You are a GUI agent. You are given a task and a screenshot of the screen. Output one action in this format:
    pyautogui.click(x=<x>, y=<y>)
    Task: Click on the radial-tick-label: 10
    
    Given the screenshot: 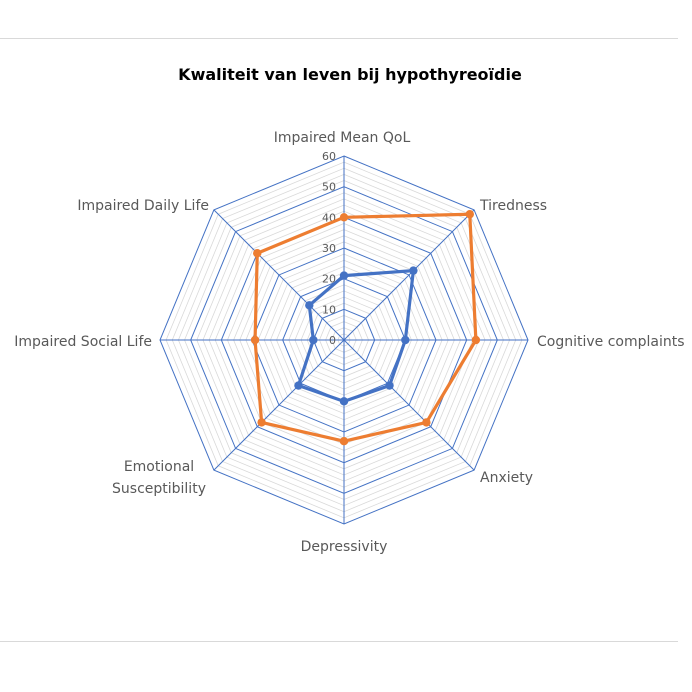 What is the action you would take?
    pyautogui.click(x=329, y=309)
    